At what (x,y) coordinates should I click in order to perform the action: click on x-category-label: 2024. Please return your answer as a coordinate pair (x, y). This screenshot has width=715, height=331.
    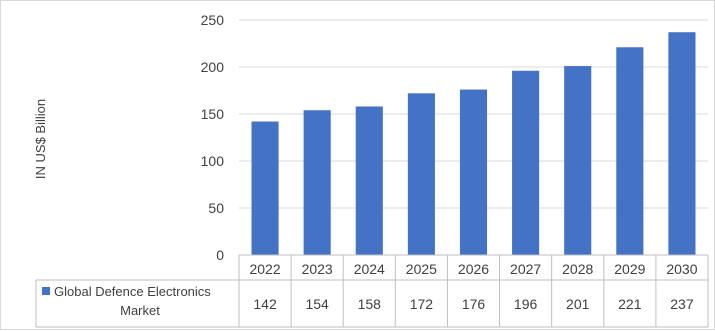
    Looking at the image, I should click on (369, 269).